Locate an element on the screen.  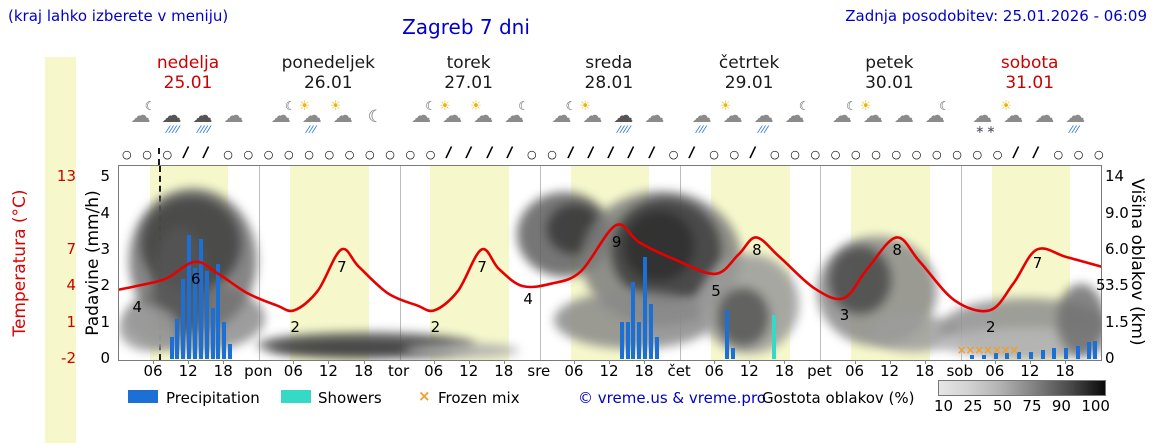
cloud-height-tick: 0 is located at coordinates (1110, 358).